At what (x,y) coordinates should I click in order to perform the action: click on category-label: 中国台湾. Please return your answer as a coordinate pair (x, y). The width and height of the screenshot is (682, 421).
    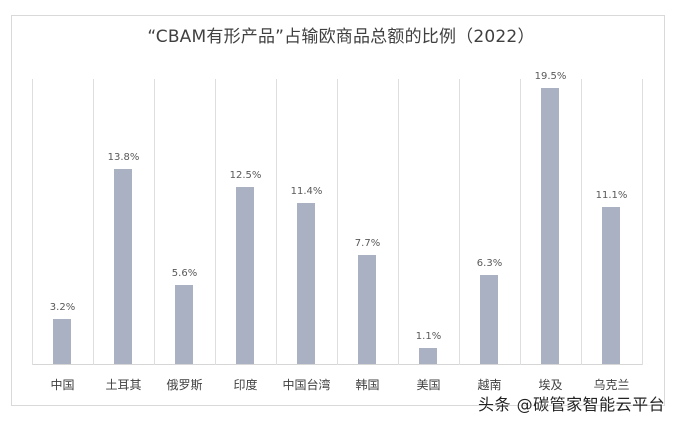
    Looking at the image, I should click on (306, 385).